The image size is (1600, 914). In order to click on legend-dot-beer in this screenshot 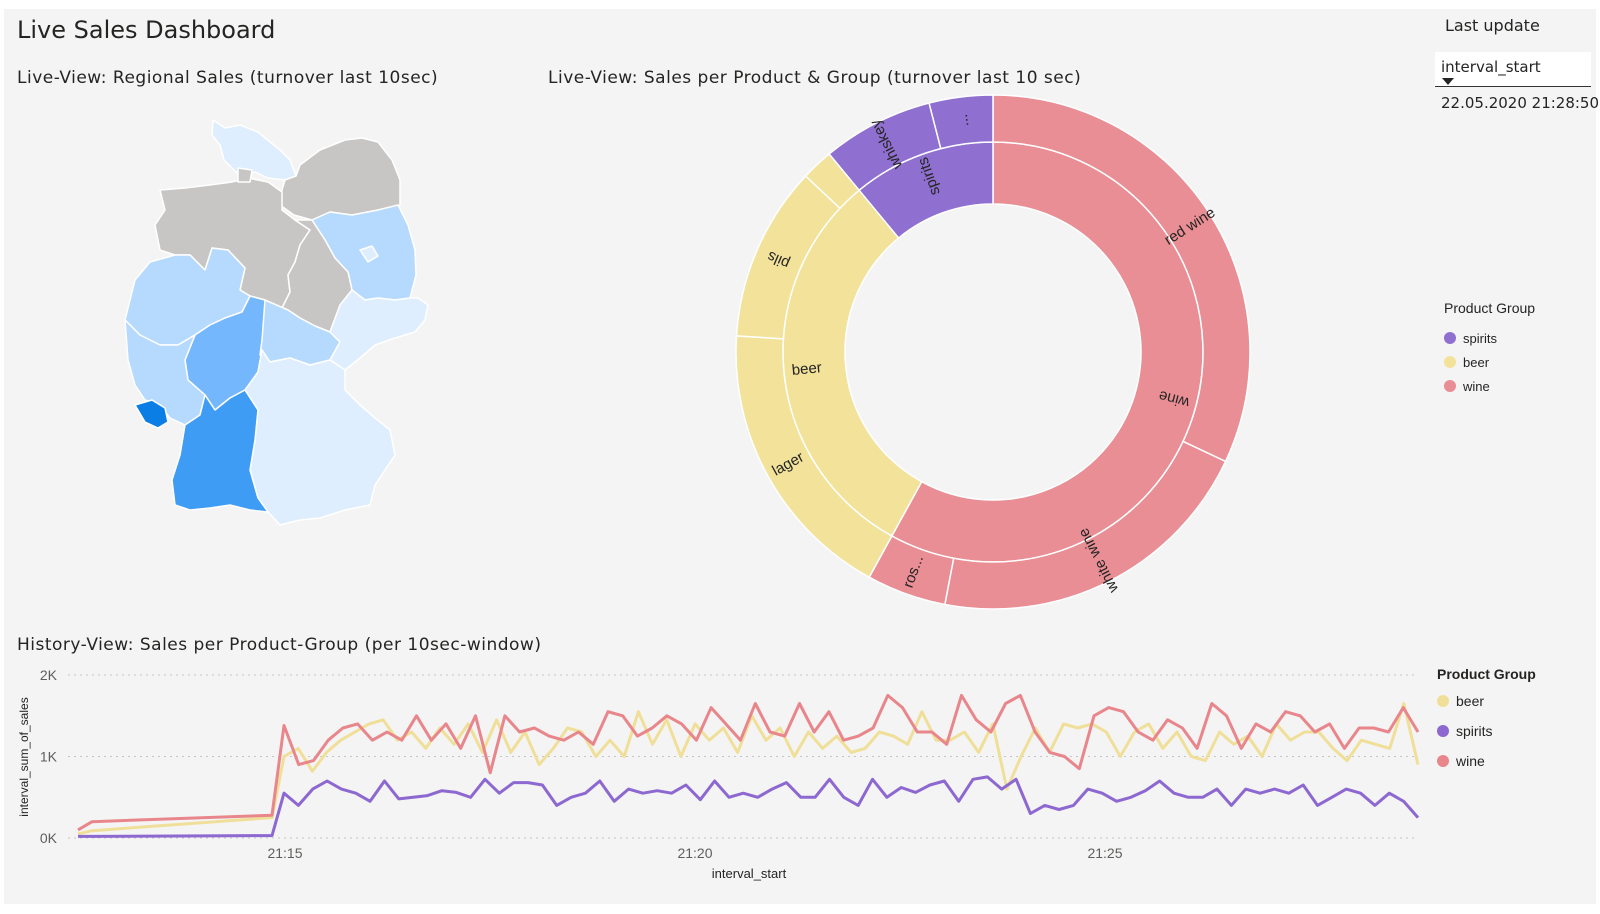, I will do `click(1450, 362)`.